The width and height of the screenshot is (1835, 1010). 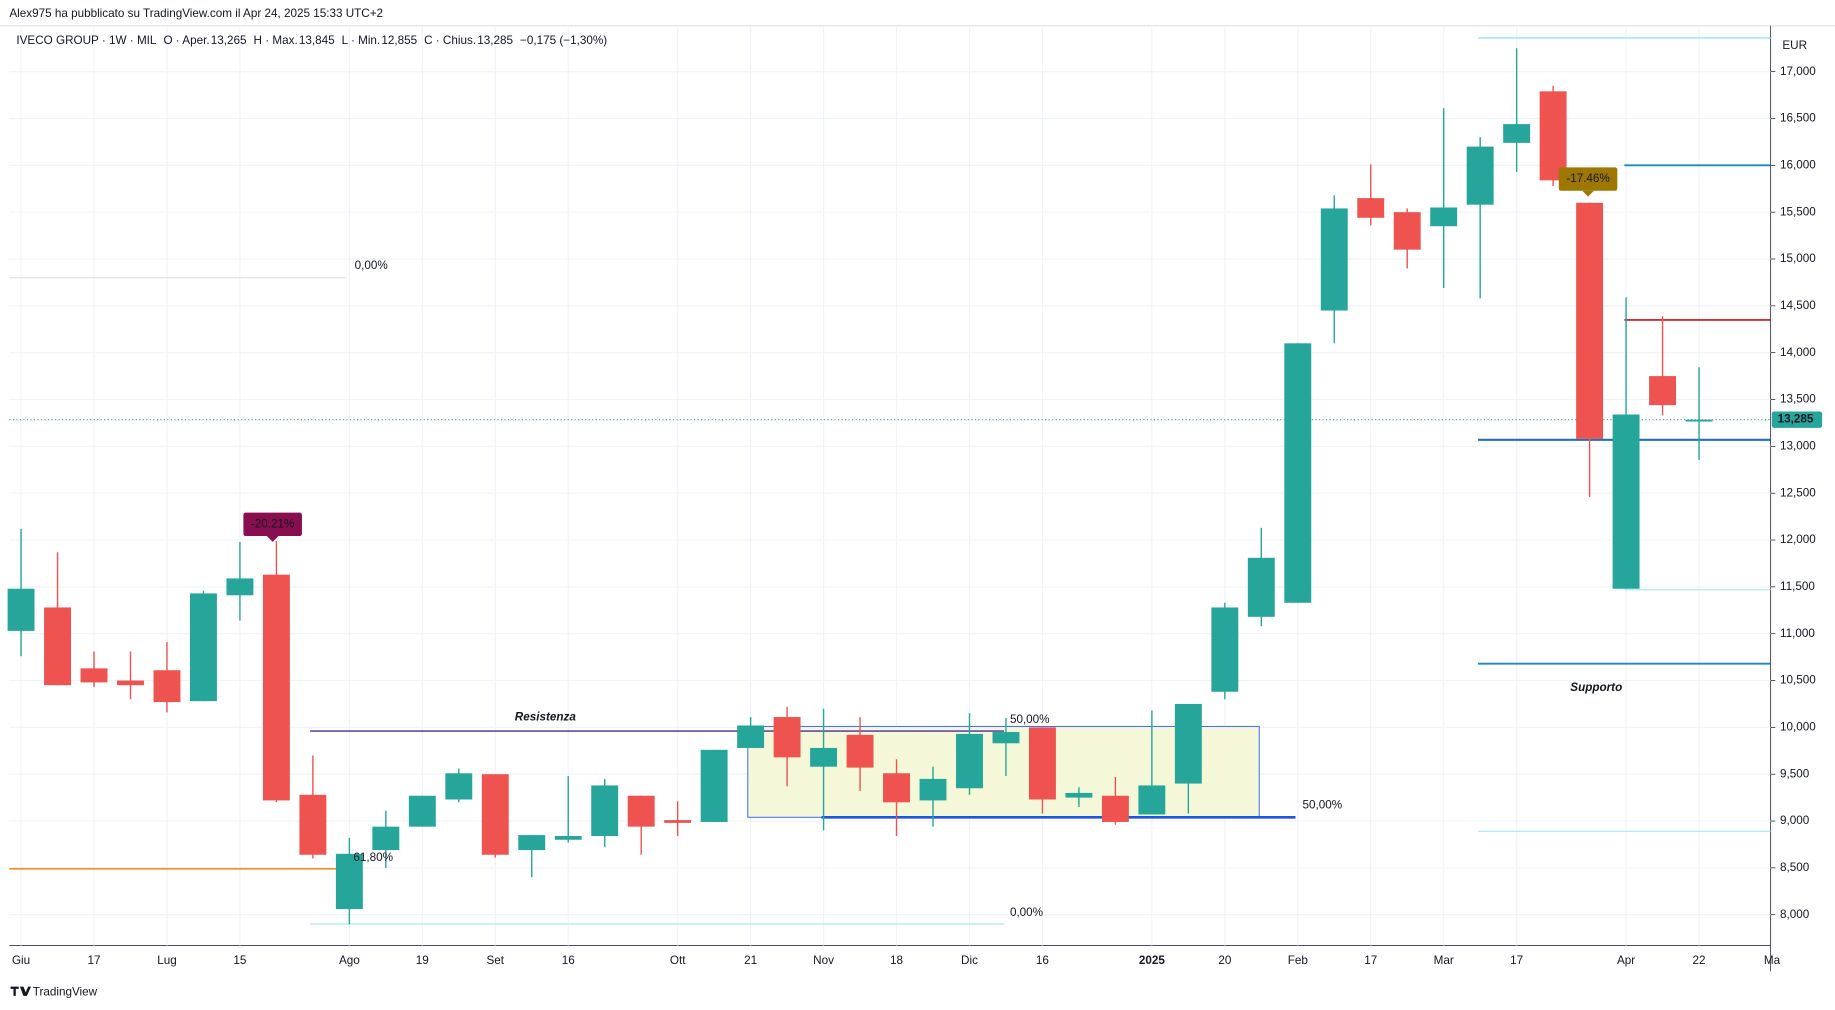 I want to click on x-tick-label: Giu, so click(x=21, y=960).